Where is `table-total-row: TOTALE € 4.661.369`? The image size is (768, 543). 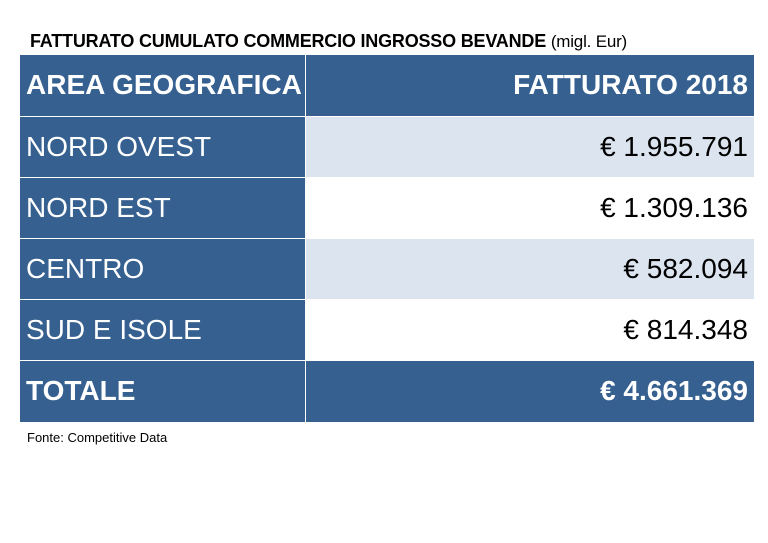
table-total-row: TOTALE € 4.661.369 is located at coordinates (387, 391).